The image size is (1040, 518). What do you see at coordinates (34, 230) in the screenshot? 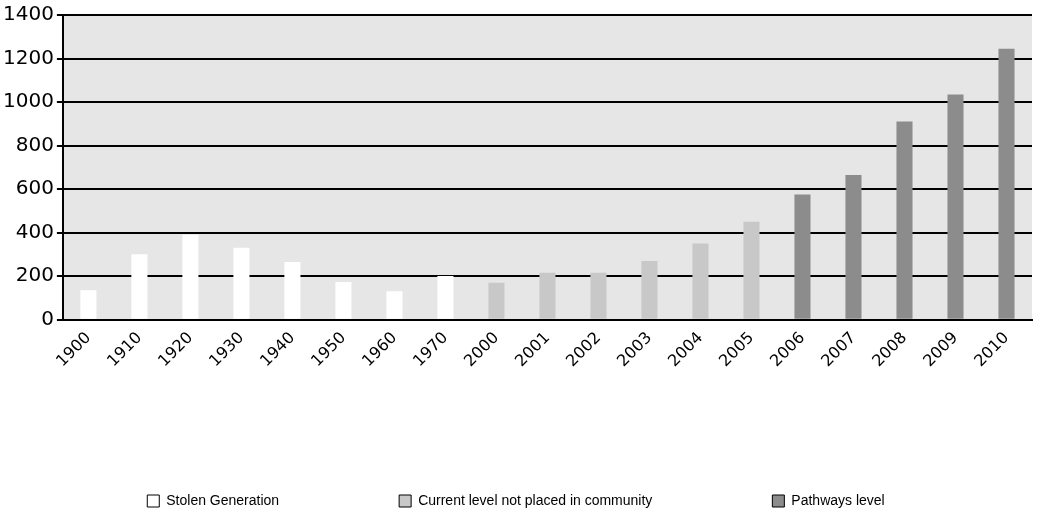
I see `y-tick-label: 400` at bounding box center [34, 230].